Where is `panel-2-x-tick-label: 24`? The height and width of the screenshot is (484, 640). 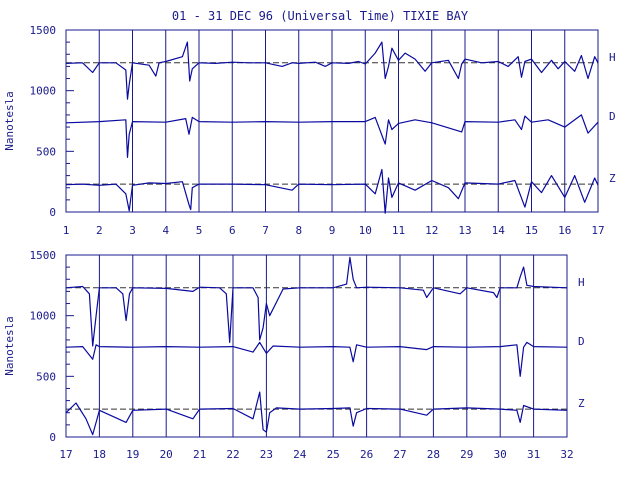
panel-2-x-tick-label: 24 is located at coordinates (300, 454).